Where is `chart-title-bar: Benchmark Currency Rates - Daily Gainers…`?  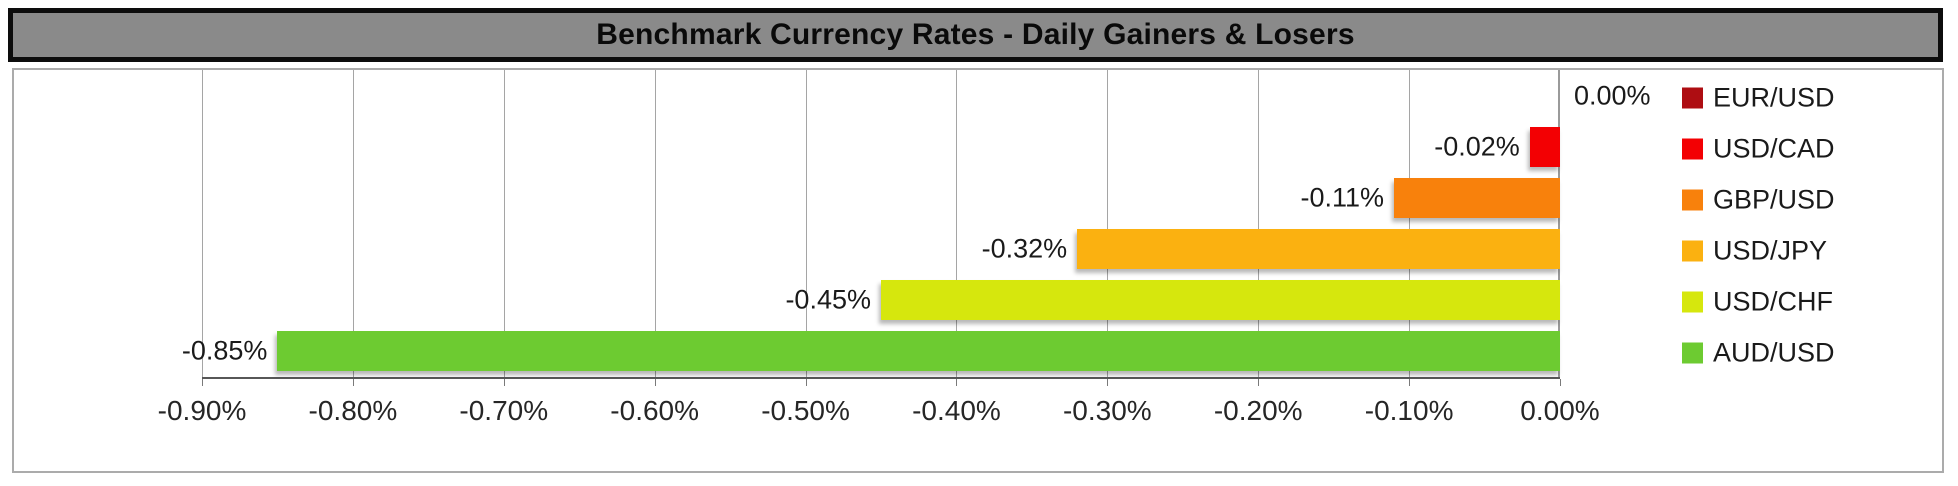 chart-title-bar: Benchmark Currency Rates - Daily Gainers… is located at coordinates (975, 35).